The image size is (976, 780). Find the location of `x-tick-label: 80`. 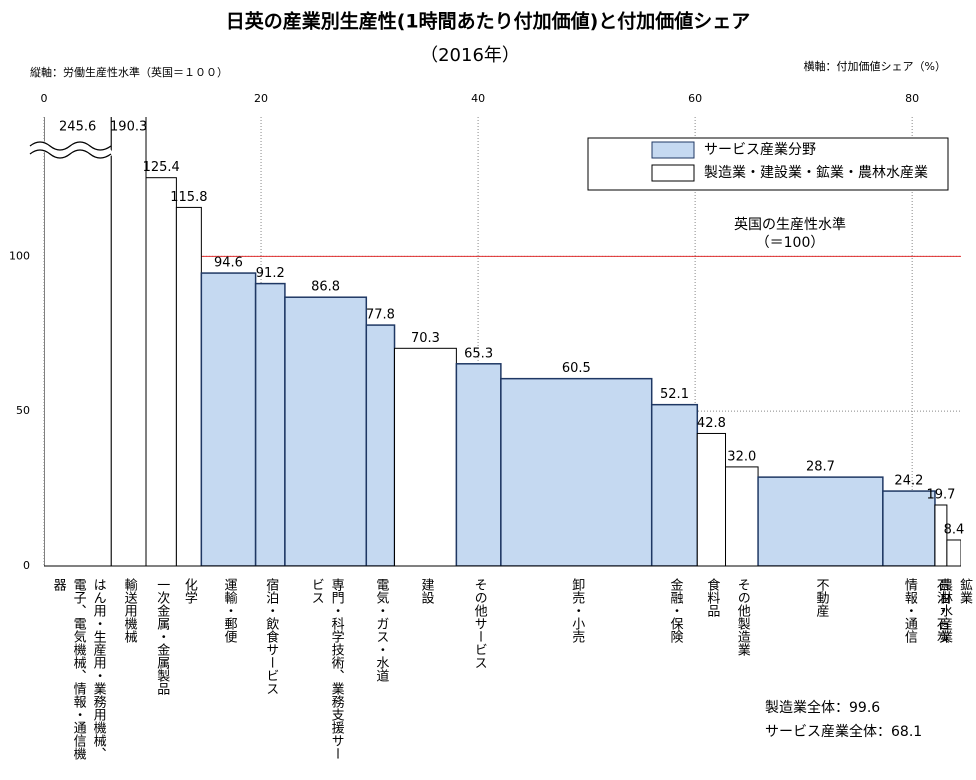

x-tick-label: 80 is located at coordinates (912, 98).